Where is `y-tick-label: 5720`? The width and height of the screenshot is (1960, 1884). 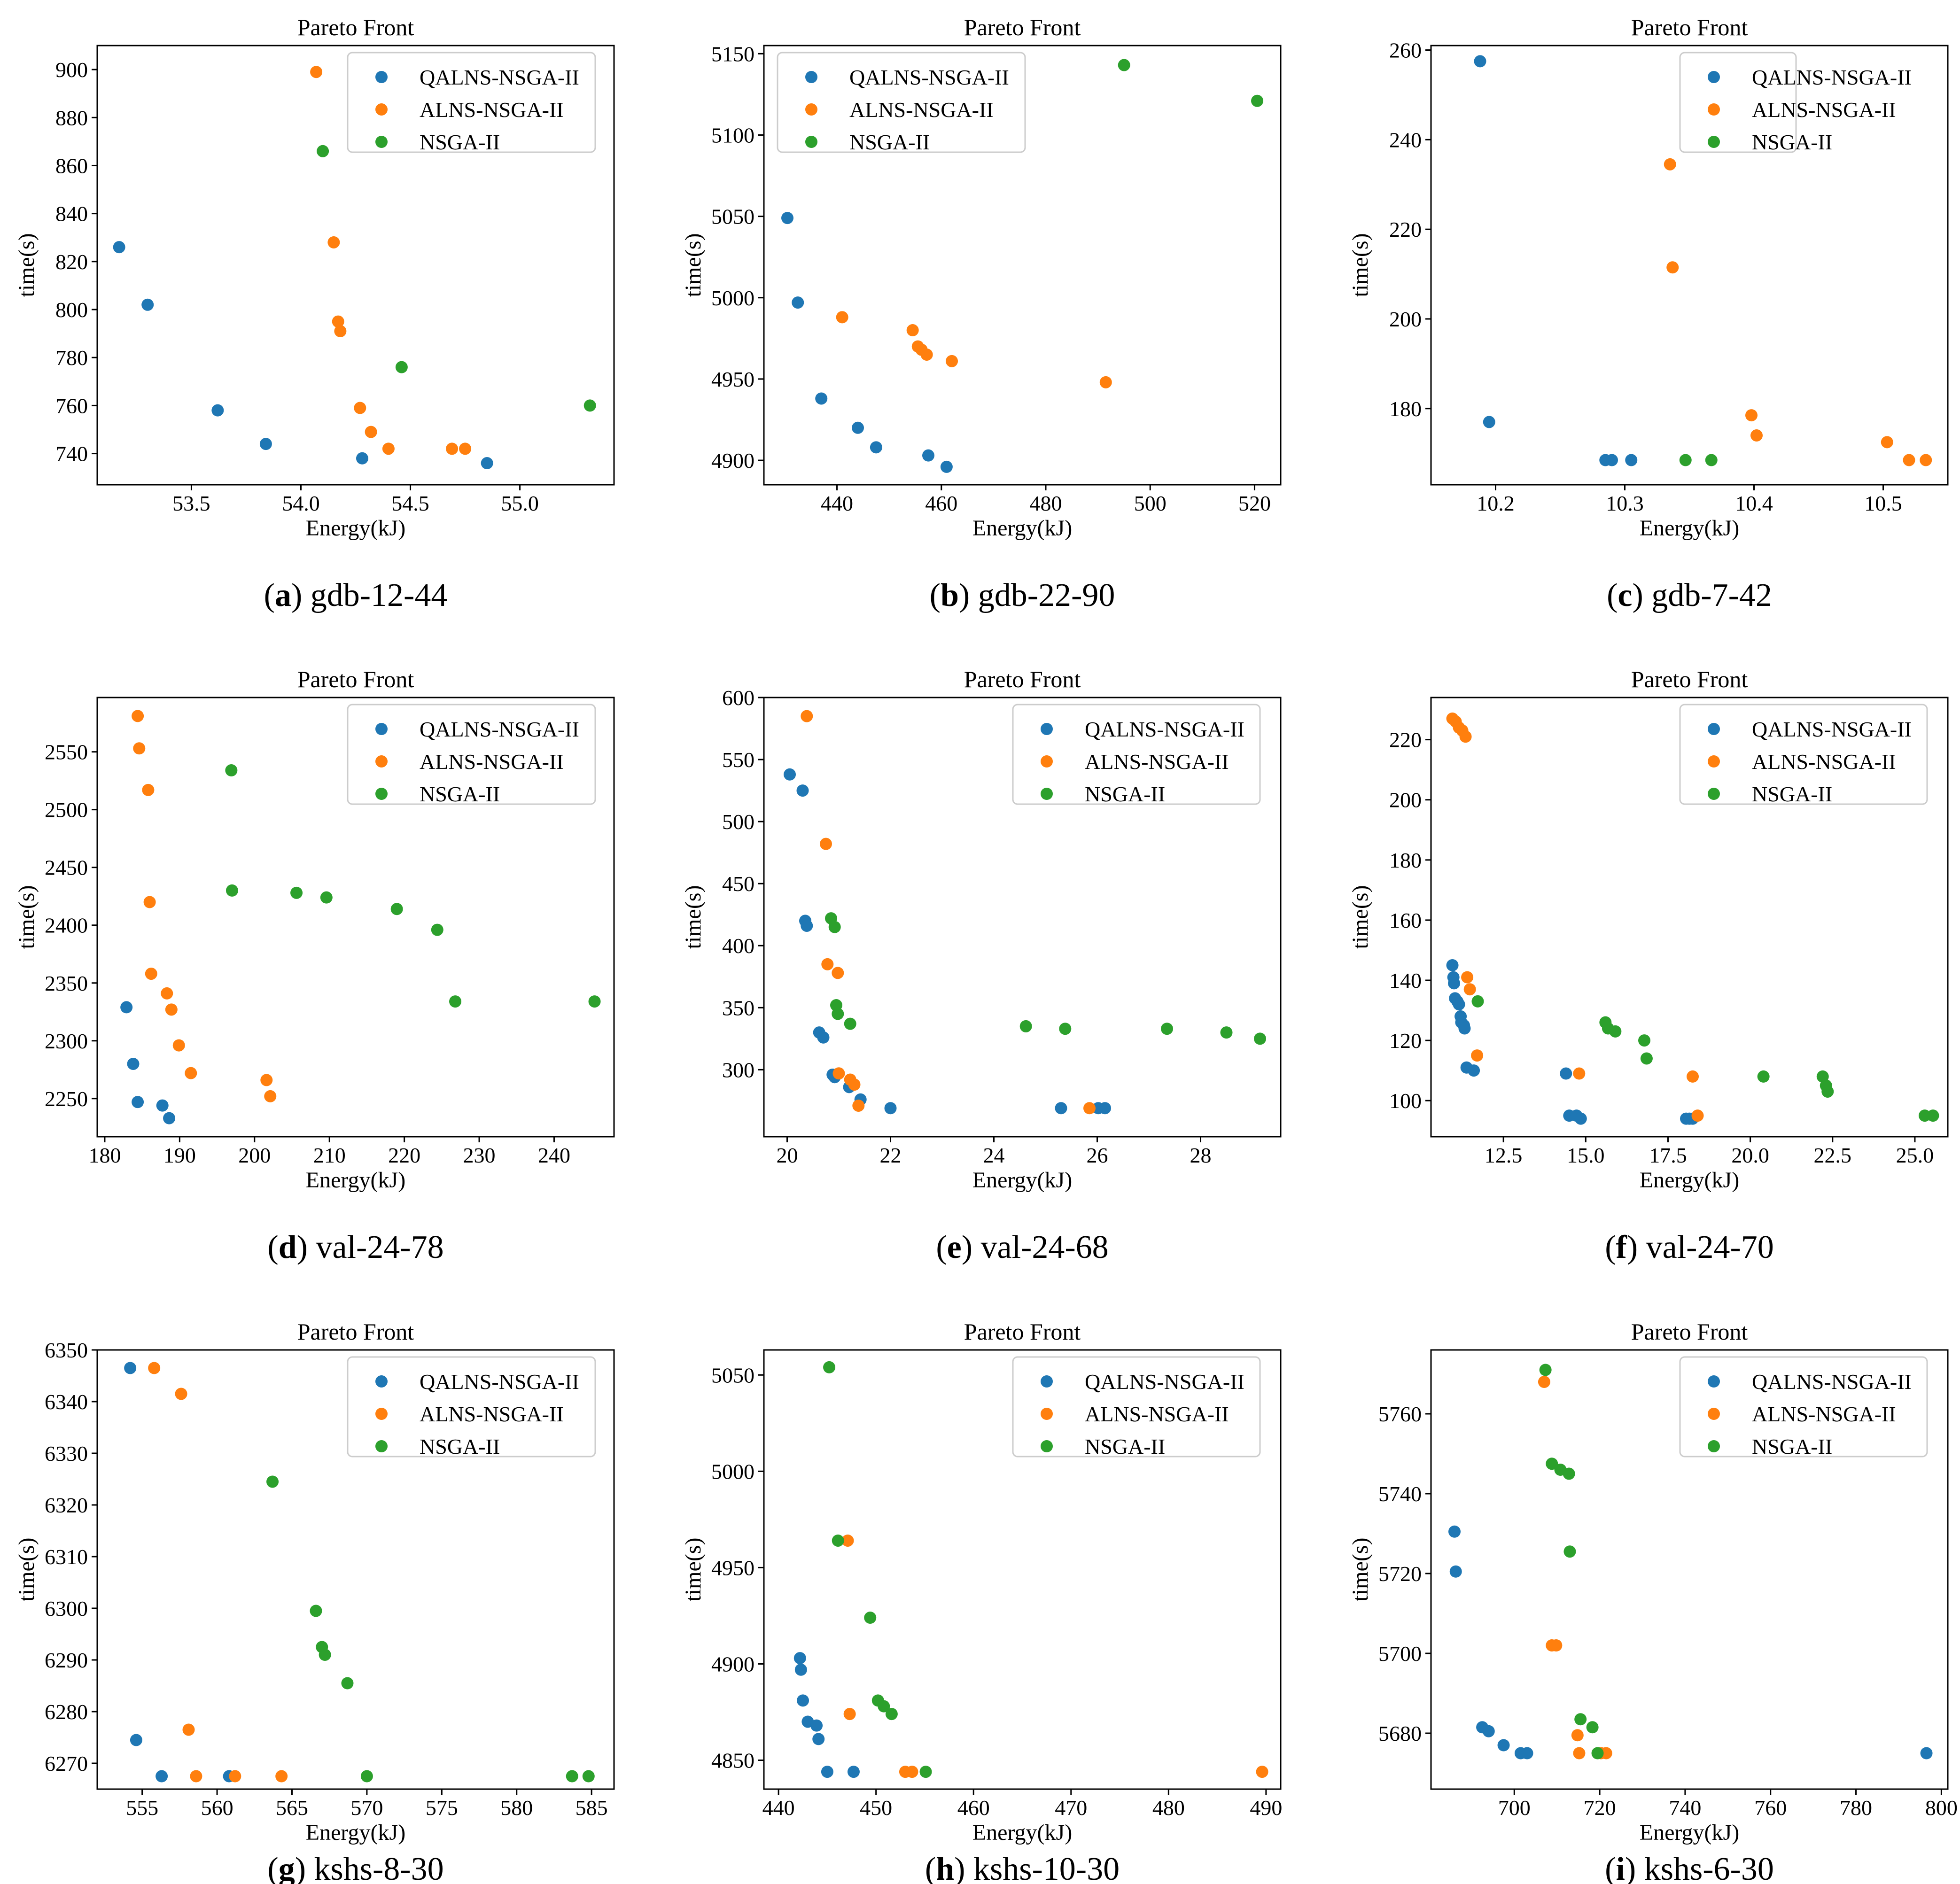 y-tick-label: 5720 is located at coordinates (1400, 1574).